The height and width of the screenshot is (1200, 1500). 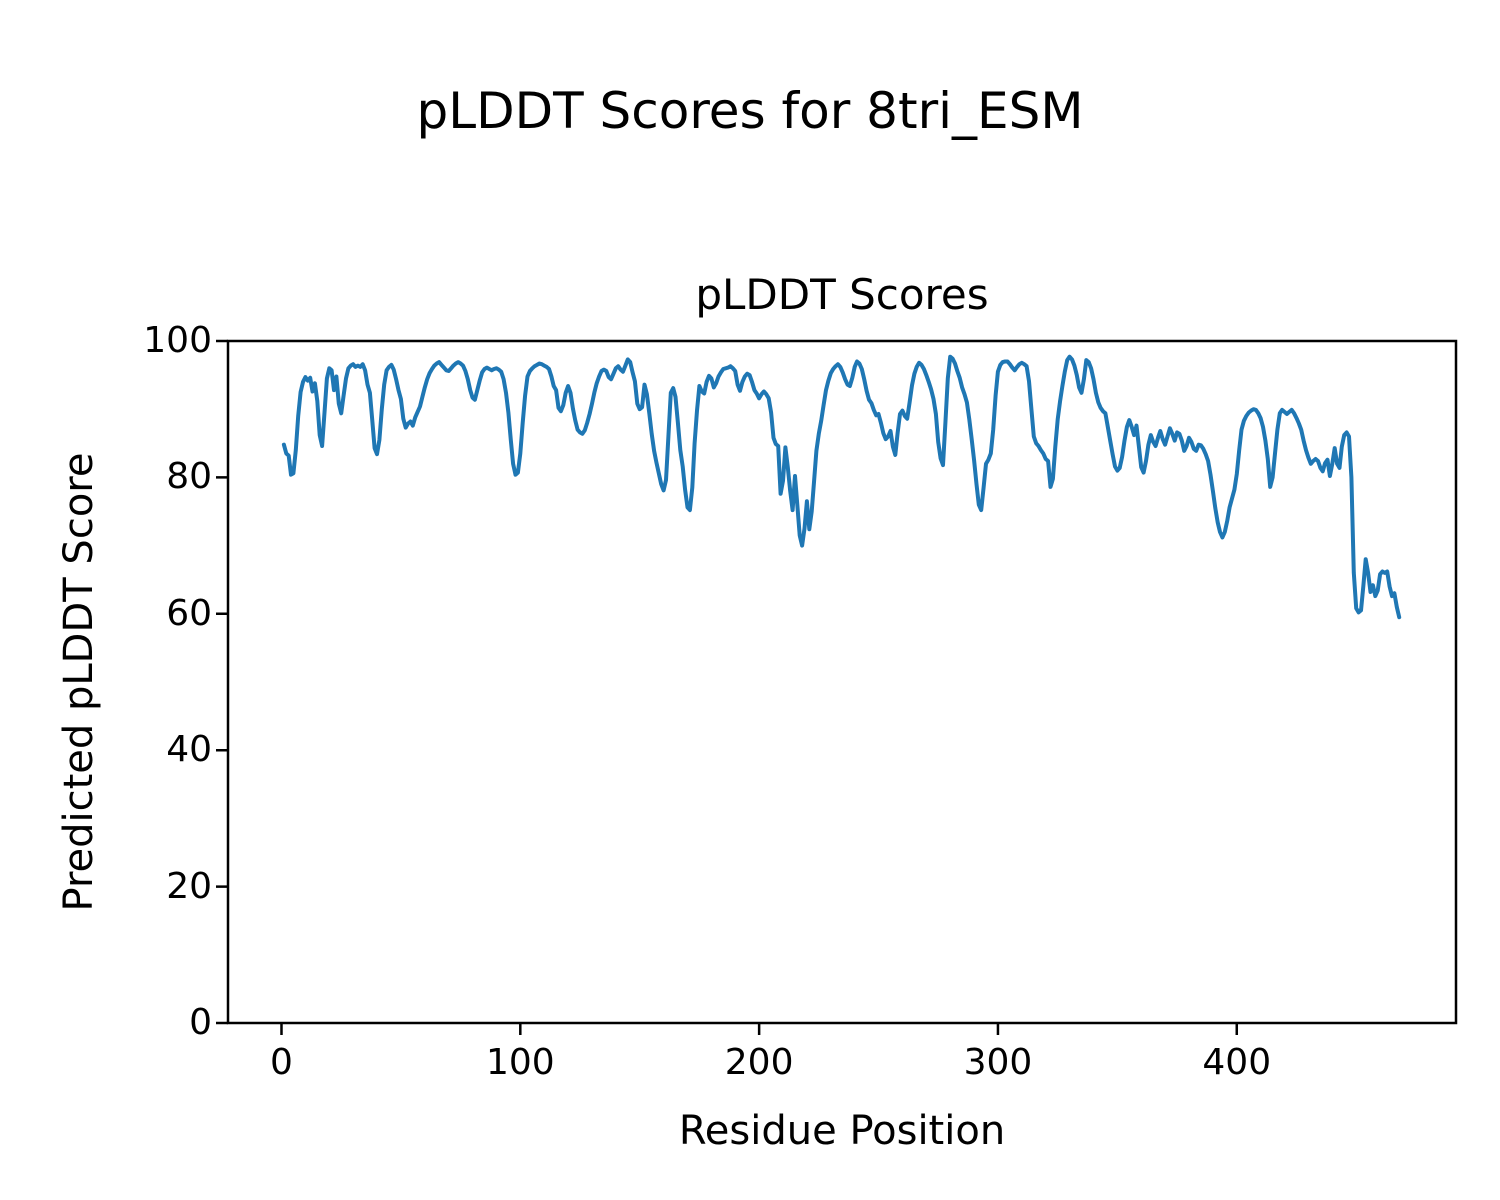 What do you see at coordinates (200, 1022) in the screenshot?
I see `y-tick-label: 0` at bounding box center [200, 1022].